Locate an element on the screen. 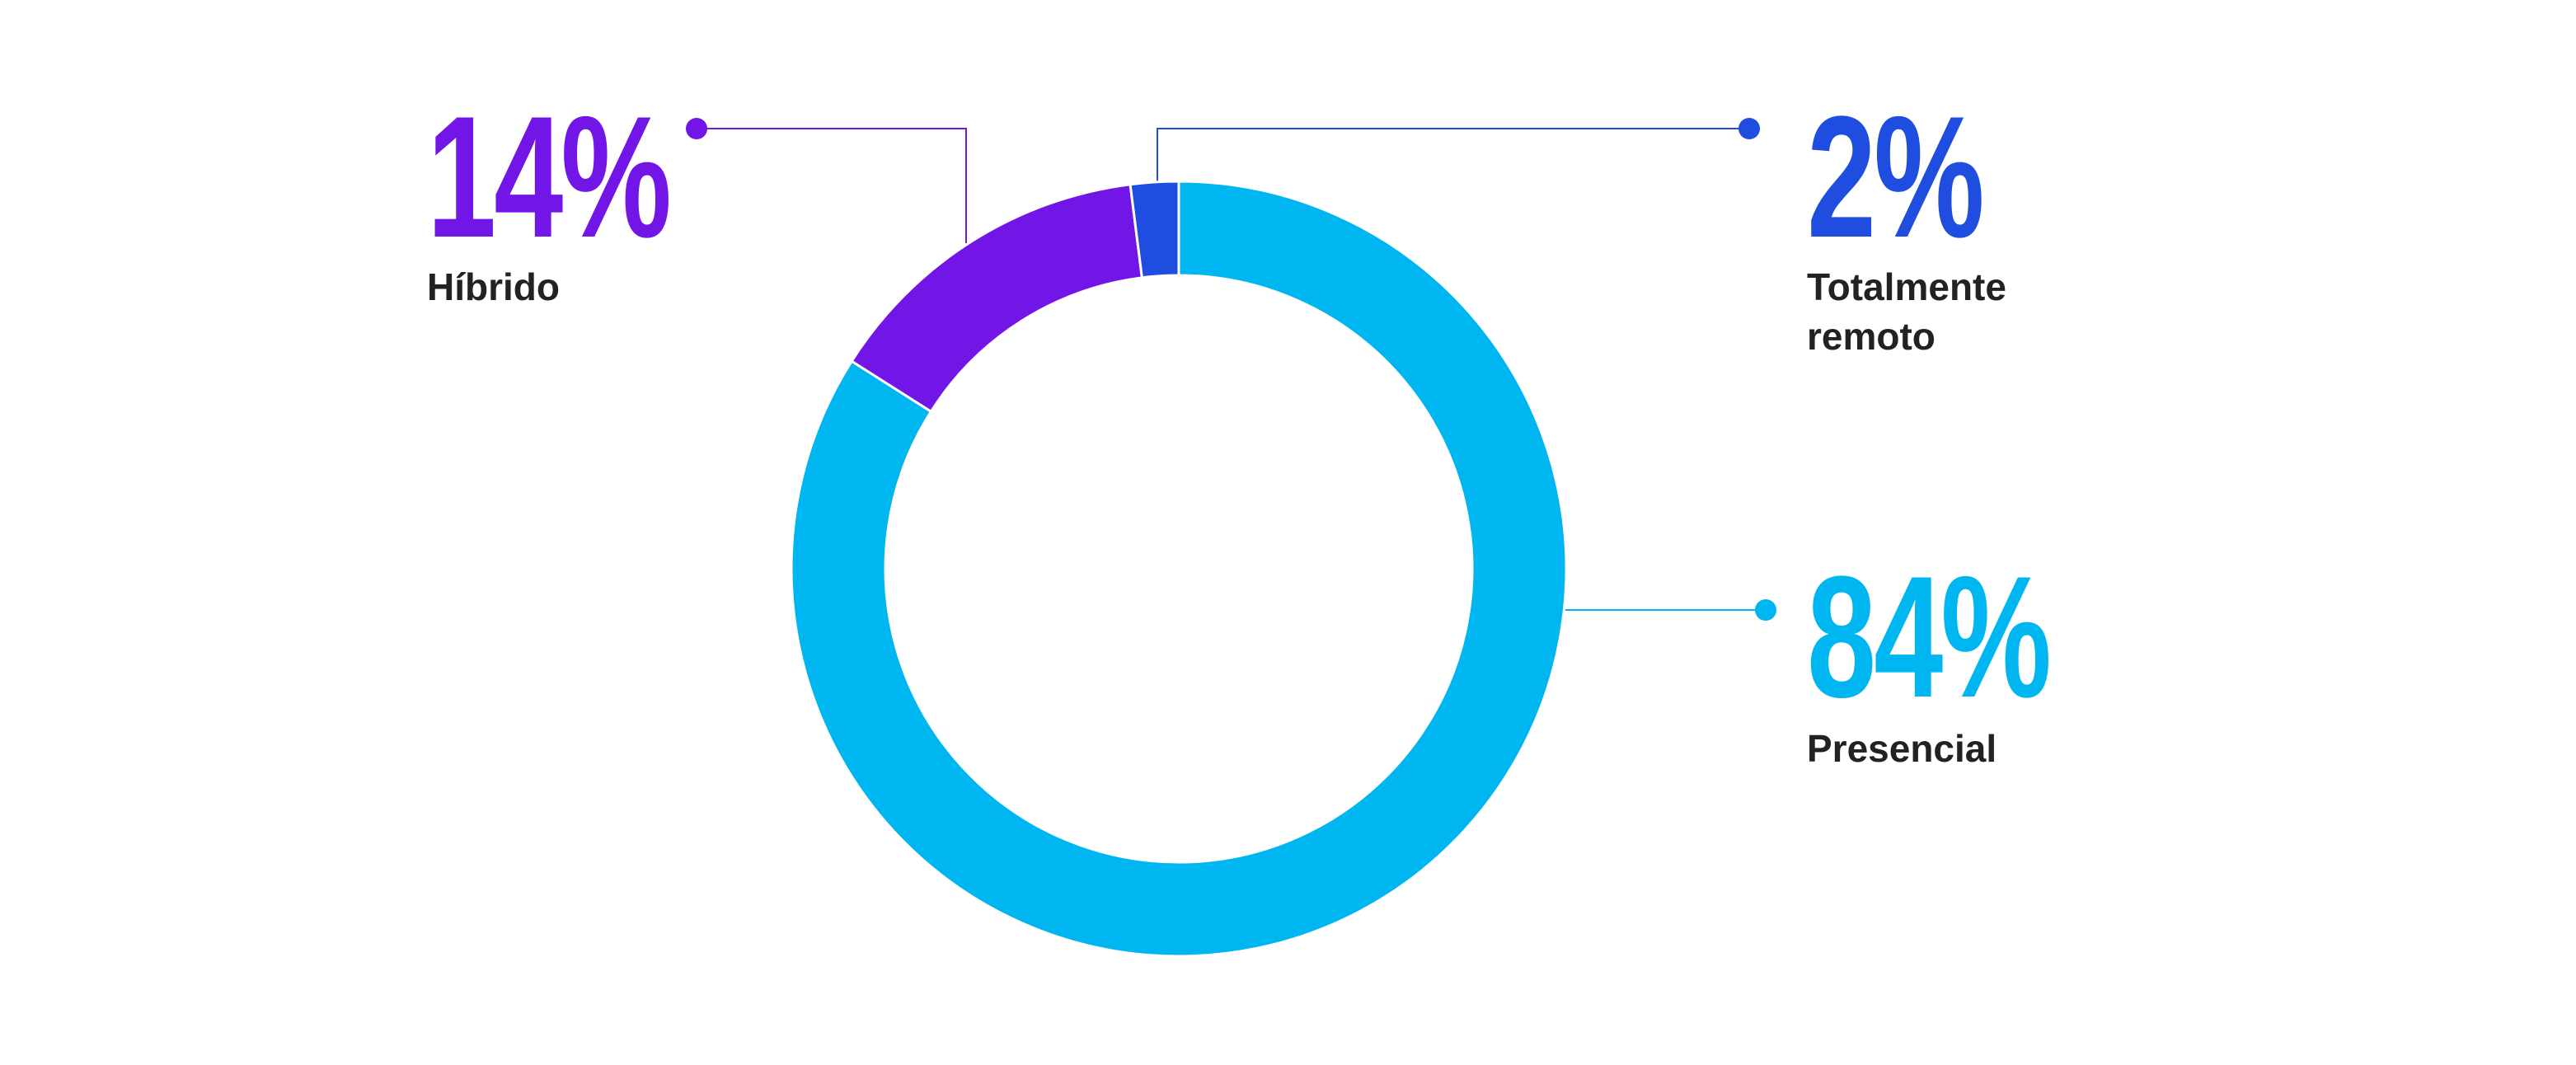 The image size is (2576, 1065). value-label: 84% is located at coordinates (1930, 637).